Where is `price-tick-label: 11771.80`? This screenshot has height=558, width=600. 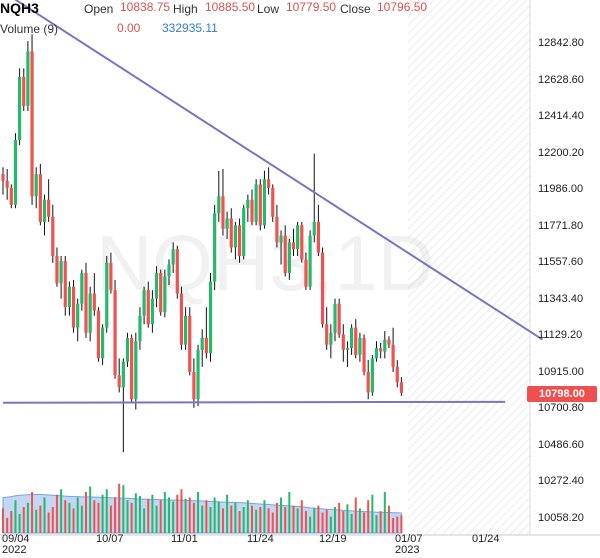
price-tick-label: 11771.80 is located at coordinates (561, 225).